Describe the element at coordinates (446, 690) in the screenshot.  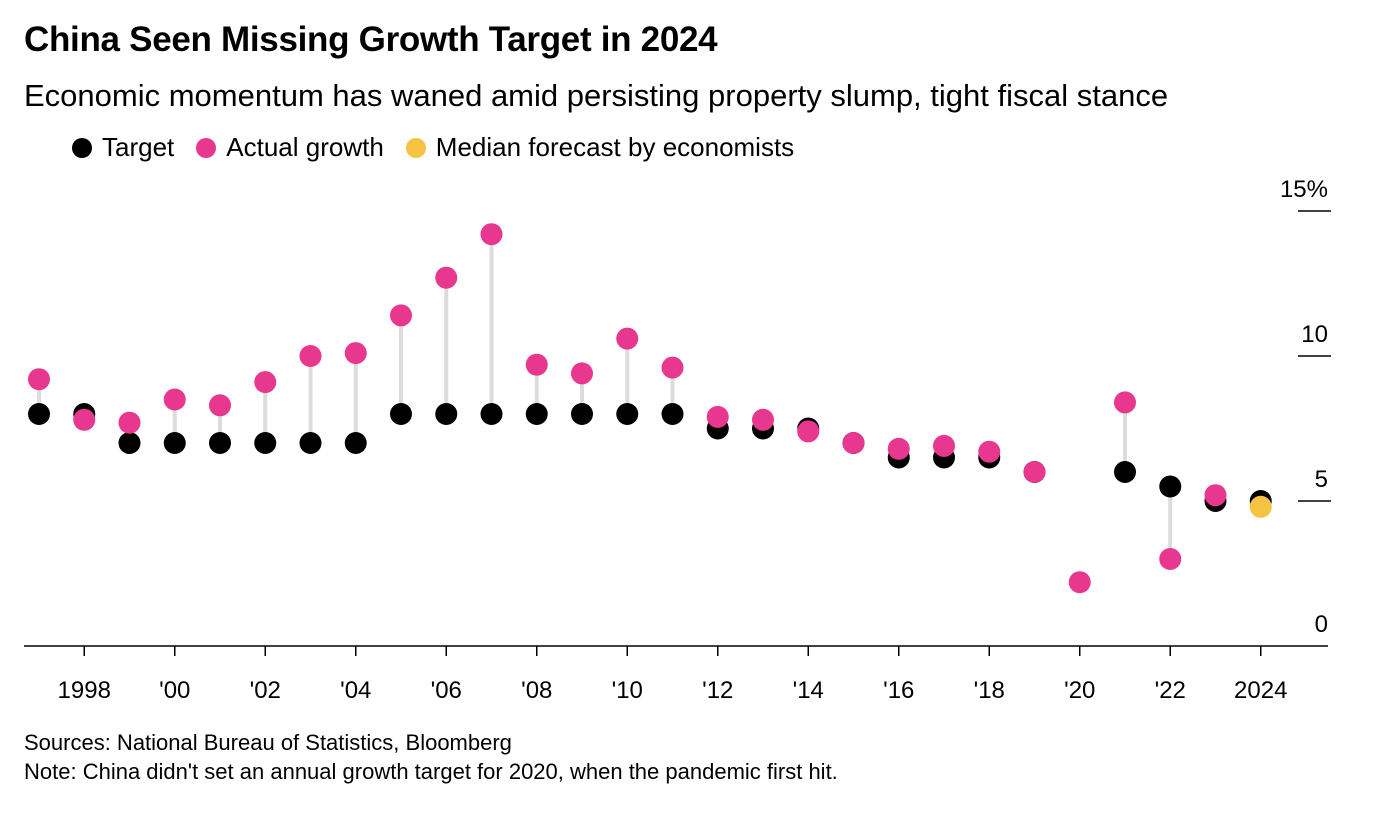
I see `x-tick-label: '06` at that location.